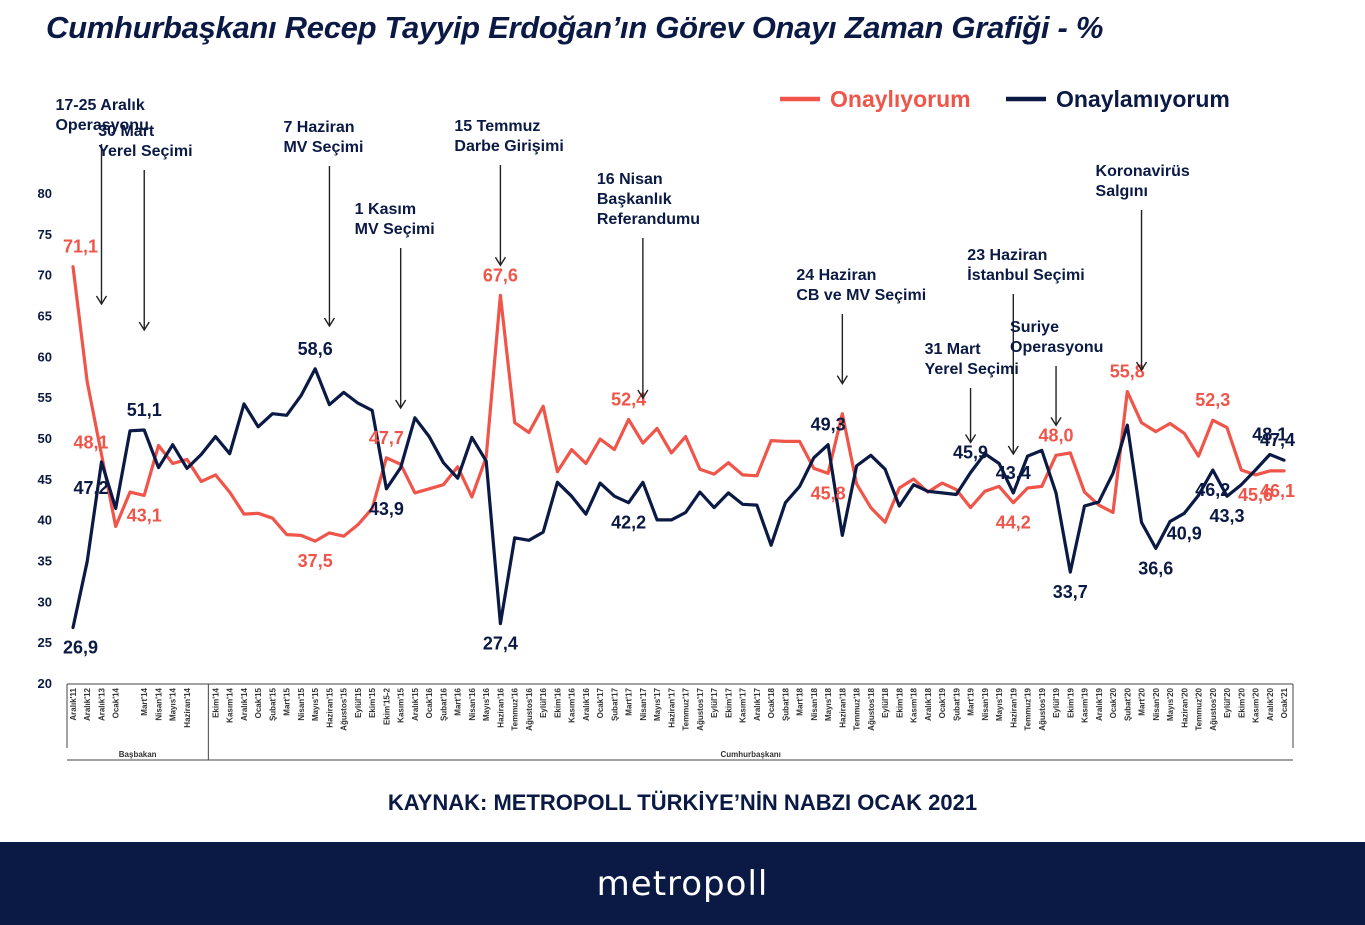 The image size is (1365, 925). I want to click on event-annotation-label: 30 Mart, so click(126, 131).